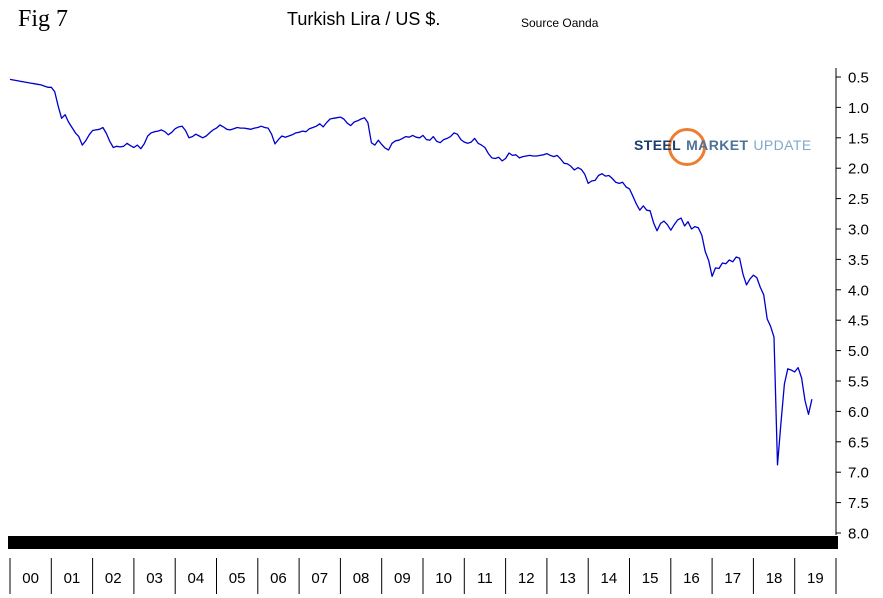 The image size is (883, 598). Describe the element at coordinates (774, 578) in the screenshot. I see `x-tick-label: 18` at that location.